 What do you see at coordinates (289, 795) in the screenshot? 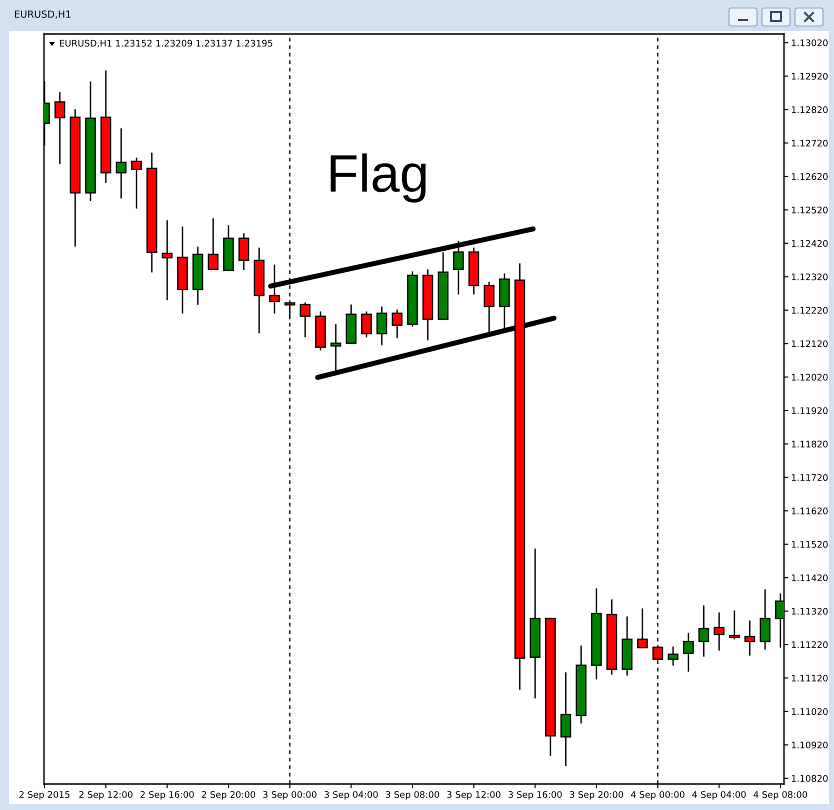
I see `x-tick-label: 3 Sep 00:00` at bounding box center [289, 795].